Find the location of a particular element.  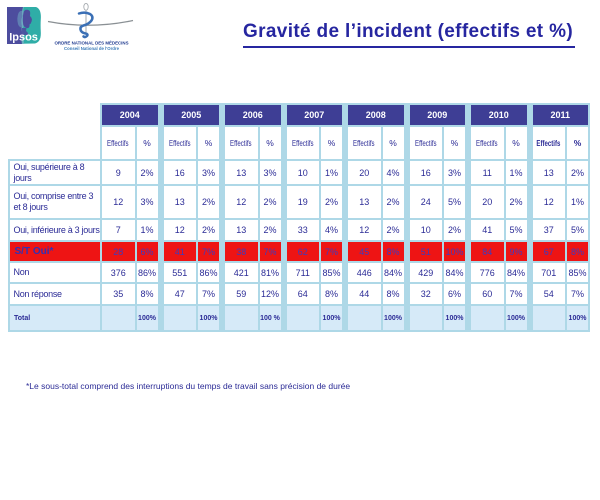

svg-text: Conseil National de l'Ordre is located at coordinates (92, 48).